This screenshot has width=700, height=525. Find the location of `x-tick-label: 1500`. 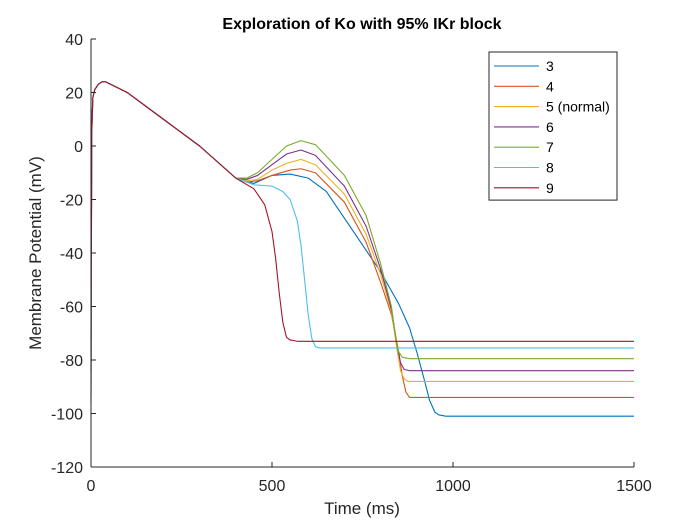

x-tick-label: 1500 is located at coordinates (634, 486).